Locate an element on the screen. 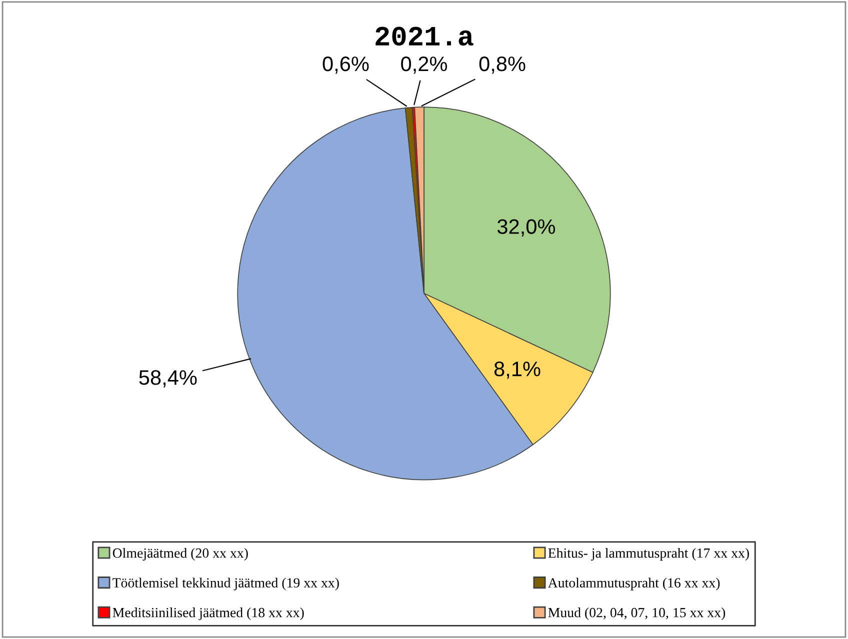 The image size is (848, 639). legend-label: Töötlemisel tekkinud jäätmed (19 xx xx) is located at coordinates (225, 584).